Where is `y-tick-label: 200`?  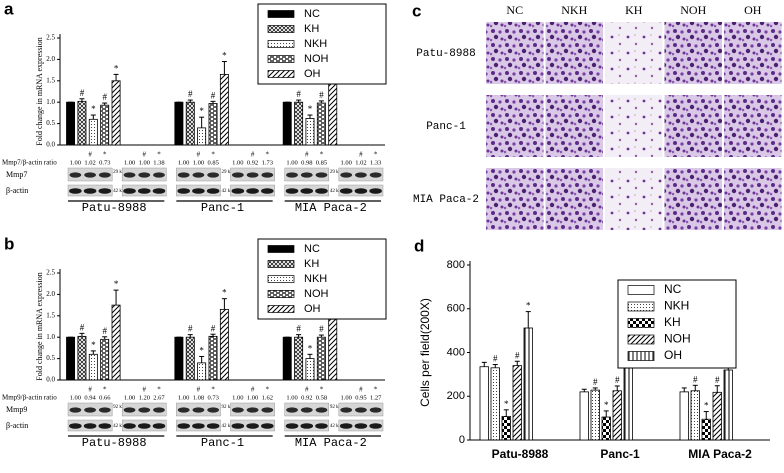
y-tick-label: 200 is located at coordinates (456, 396).